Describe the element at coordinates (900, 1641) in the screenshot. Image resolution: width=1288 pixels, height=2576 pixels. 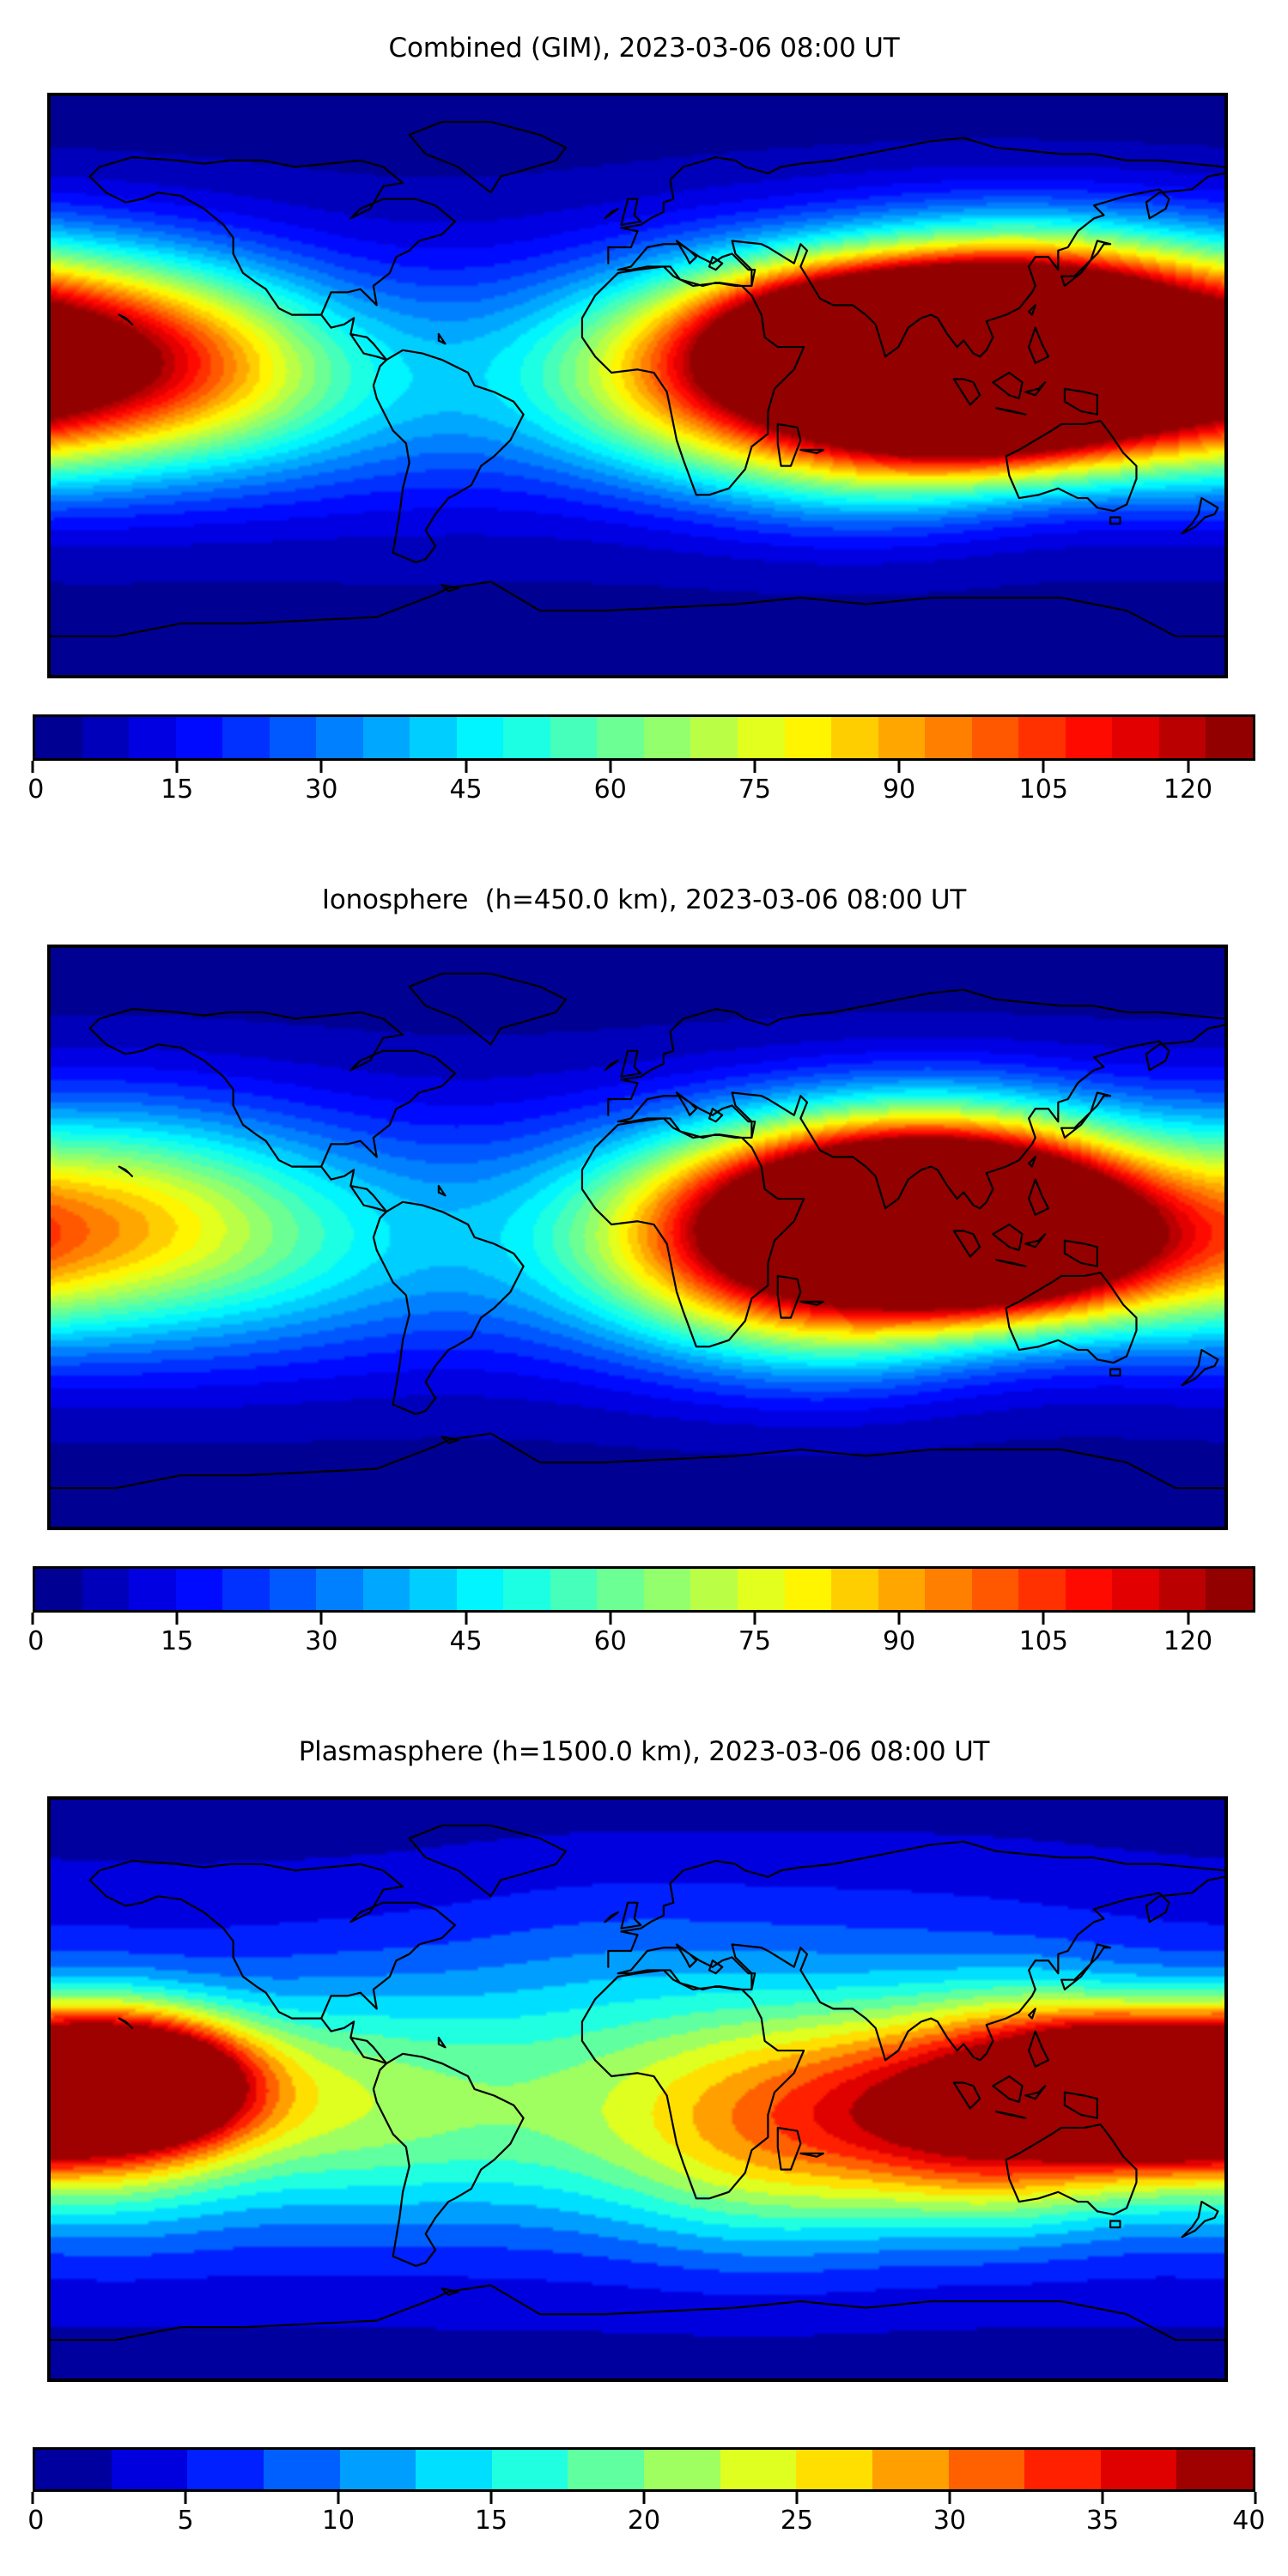
I see `colorbar-tick-label: 90` at that location.